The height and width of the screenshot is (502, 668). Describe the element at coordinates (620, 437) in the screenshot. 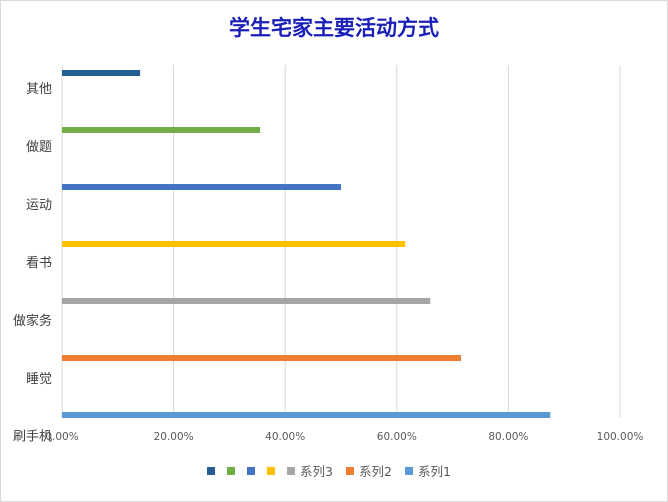

I see `x-tick-label: 100.00%` at that location.